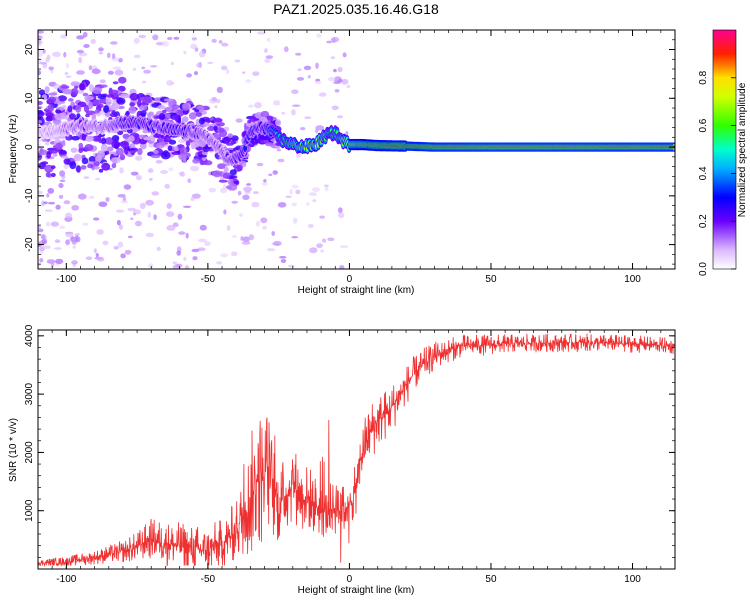 Image resolution: width=750 pixels, height=600 pixels. Describe the element at coordinates (29, 335) in the screenshot. I see `y-tick-label: 4000` at that location.